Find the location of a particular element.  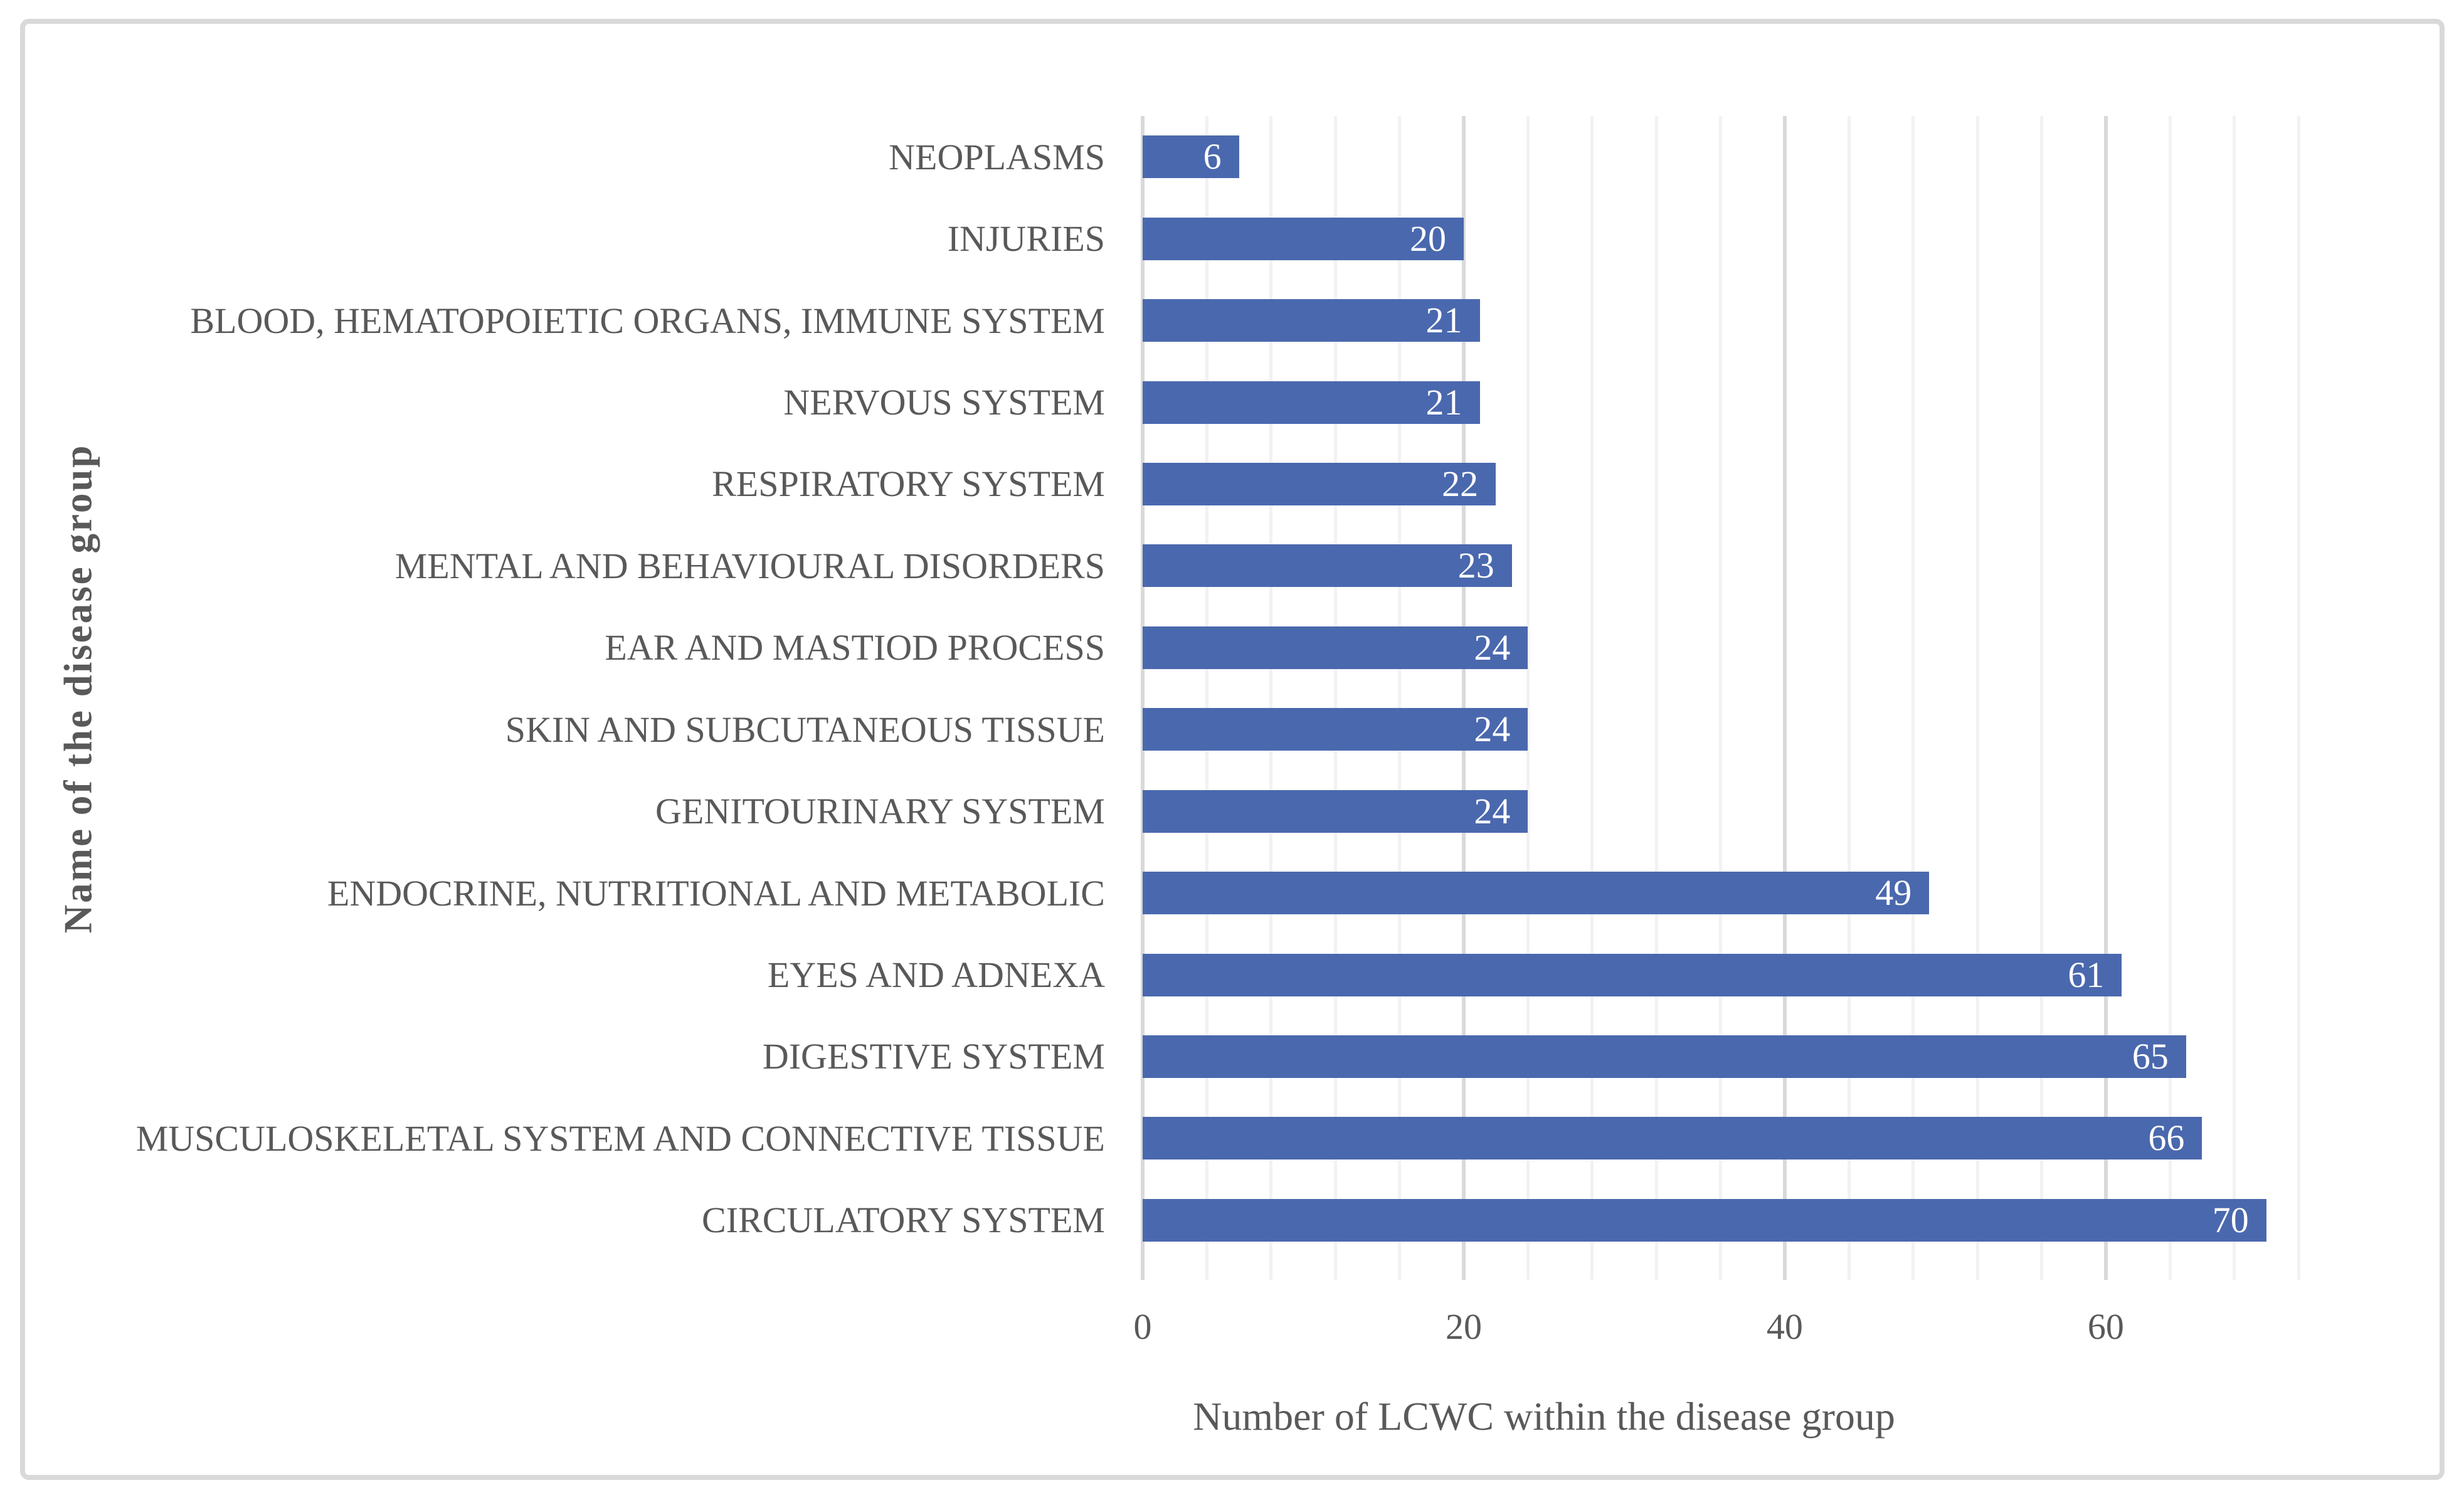

bar: 6 is located at coordinates (1191, 157).